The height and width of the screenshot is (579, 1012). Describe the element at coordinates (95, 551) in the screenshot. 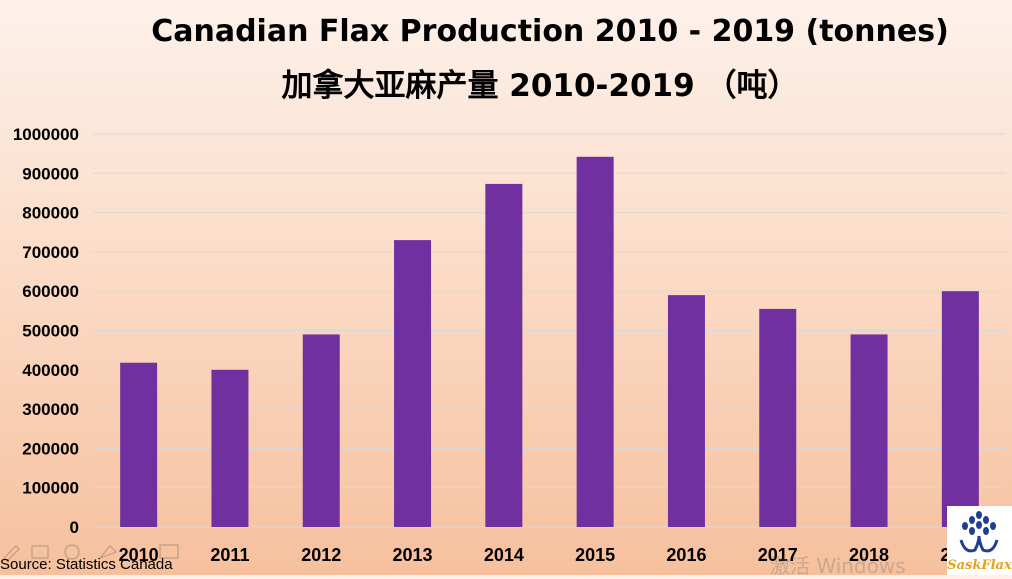

I see `slideshow-toolbar` at that location.